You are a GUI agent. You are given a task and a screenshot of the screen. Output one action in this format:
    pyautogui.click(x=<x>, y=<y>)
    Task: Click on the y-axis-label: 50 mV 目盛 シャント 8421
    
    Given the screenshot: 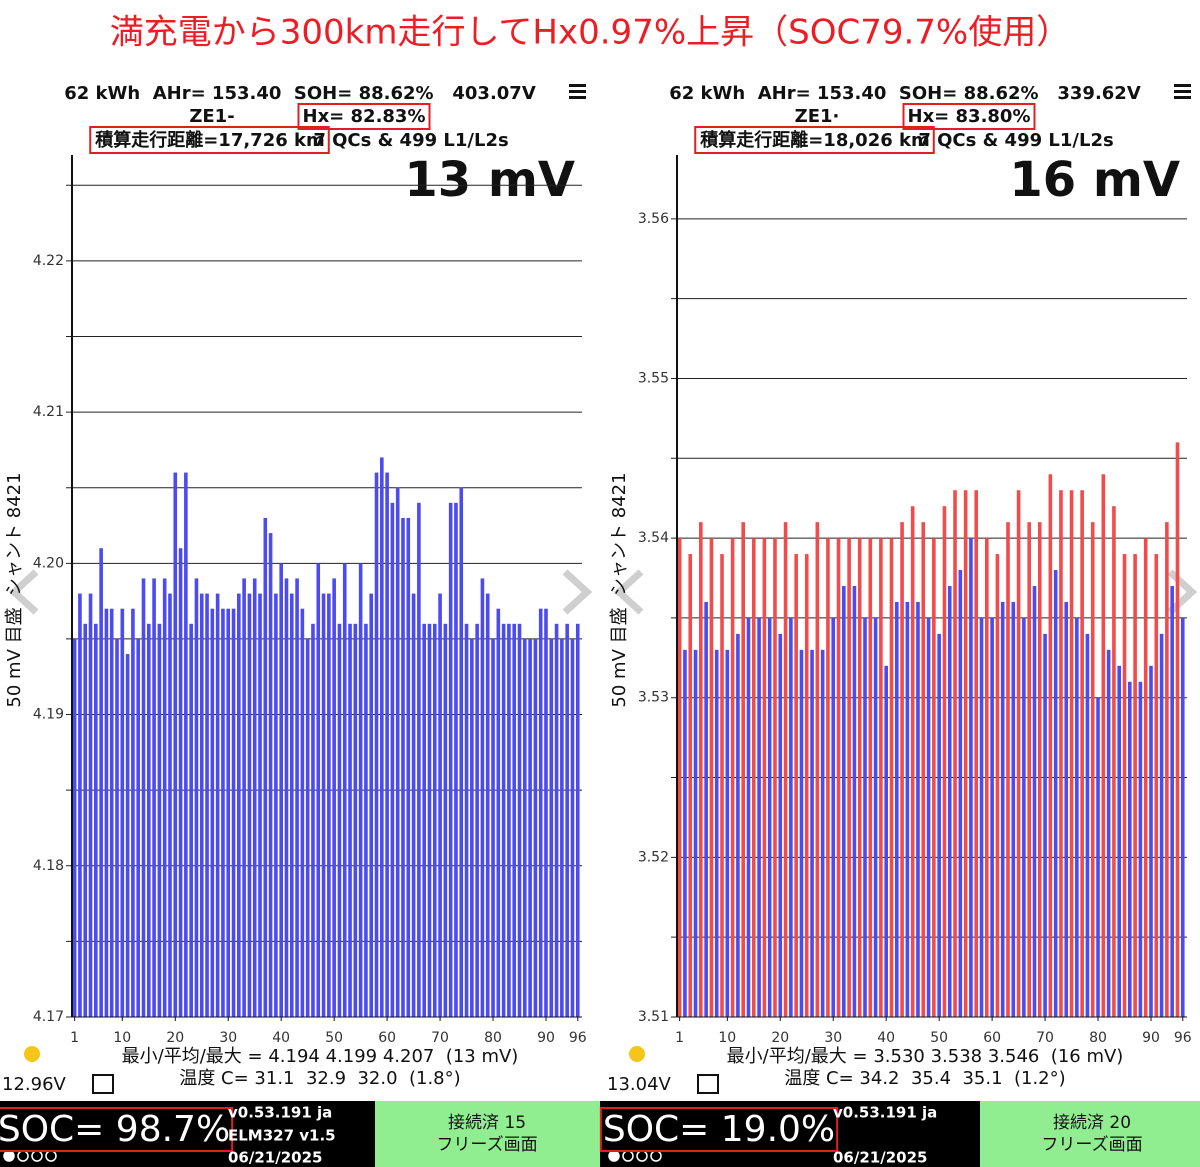 What is the action you would take?
    pyautogui.click(x=619, y=589)
    